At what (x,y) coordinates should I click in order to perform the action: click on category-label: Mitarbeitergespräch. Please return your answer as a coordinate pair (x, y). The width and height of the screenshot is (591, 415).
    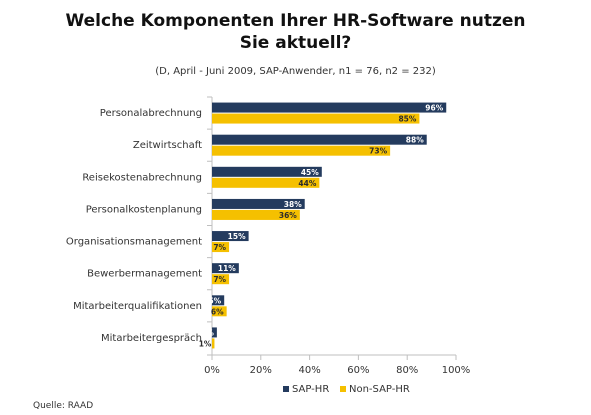
    Looking at the image, I should click on (151, 338).